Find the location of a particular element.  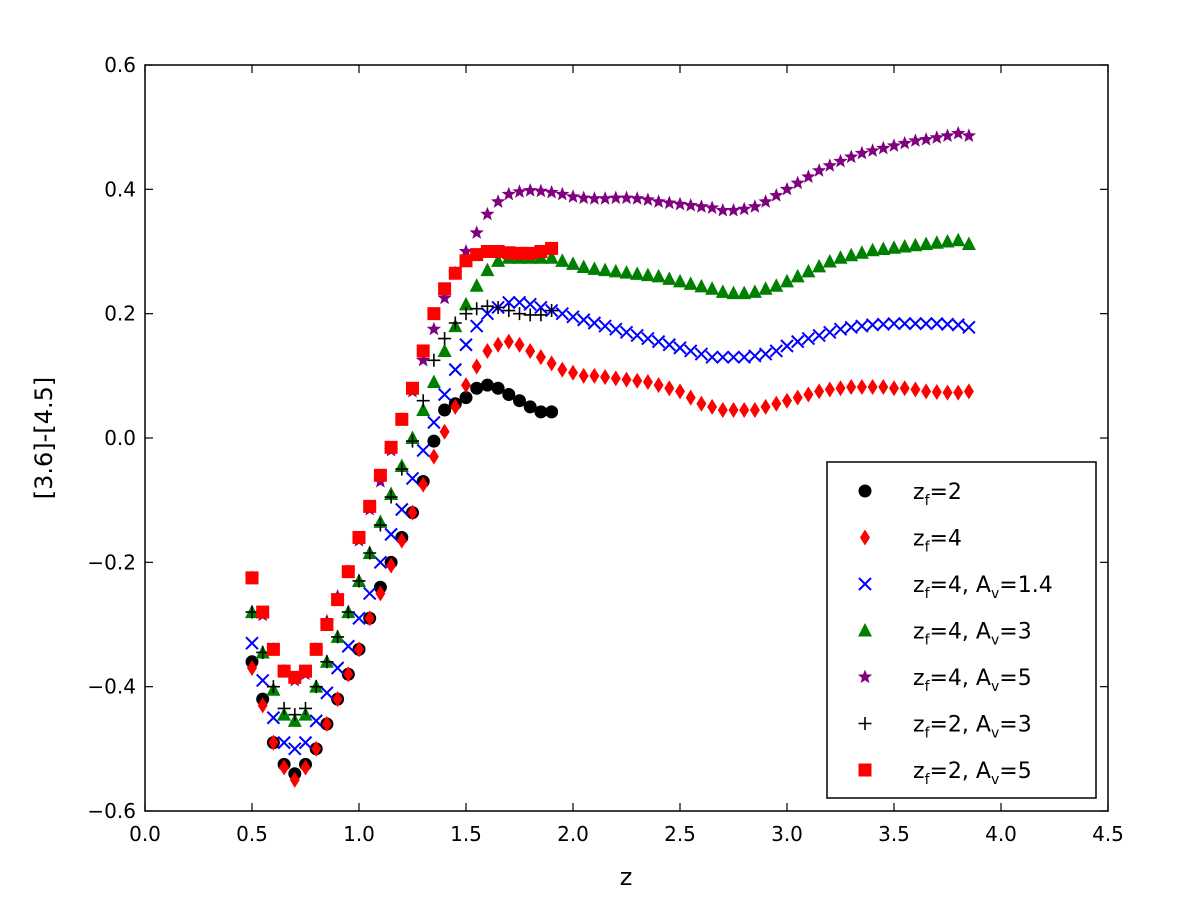

y-tick-label: 0.0 is located at coordinates (120, 438).